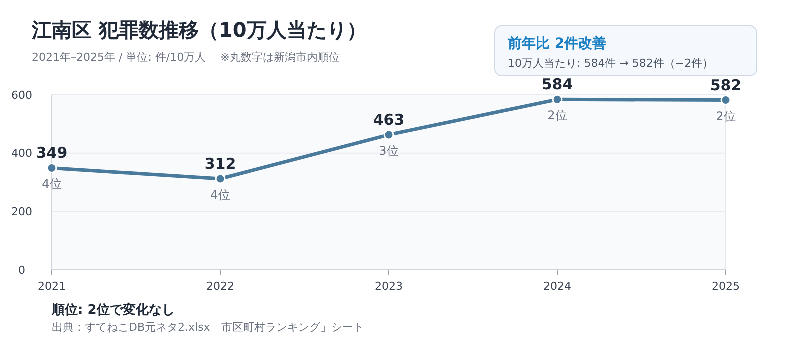 The image size is (800, 347). What do you see at coordinates (52, 286) in the screenshot?
I see `x-tick-label: 2021` at bounding box center [52, 286].